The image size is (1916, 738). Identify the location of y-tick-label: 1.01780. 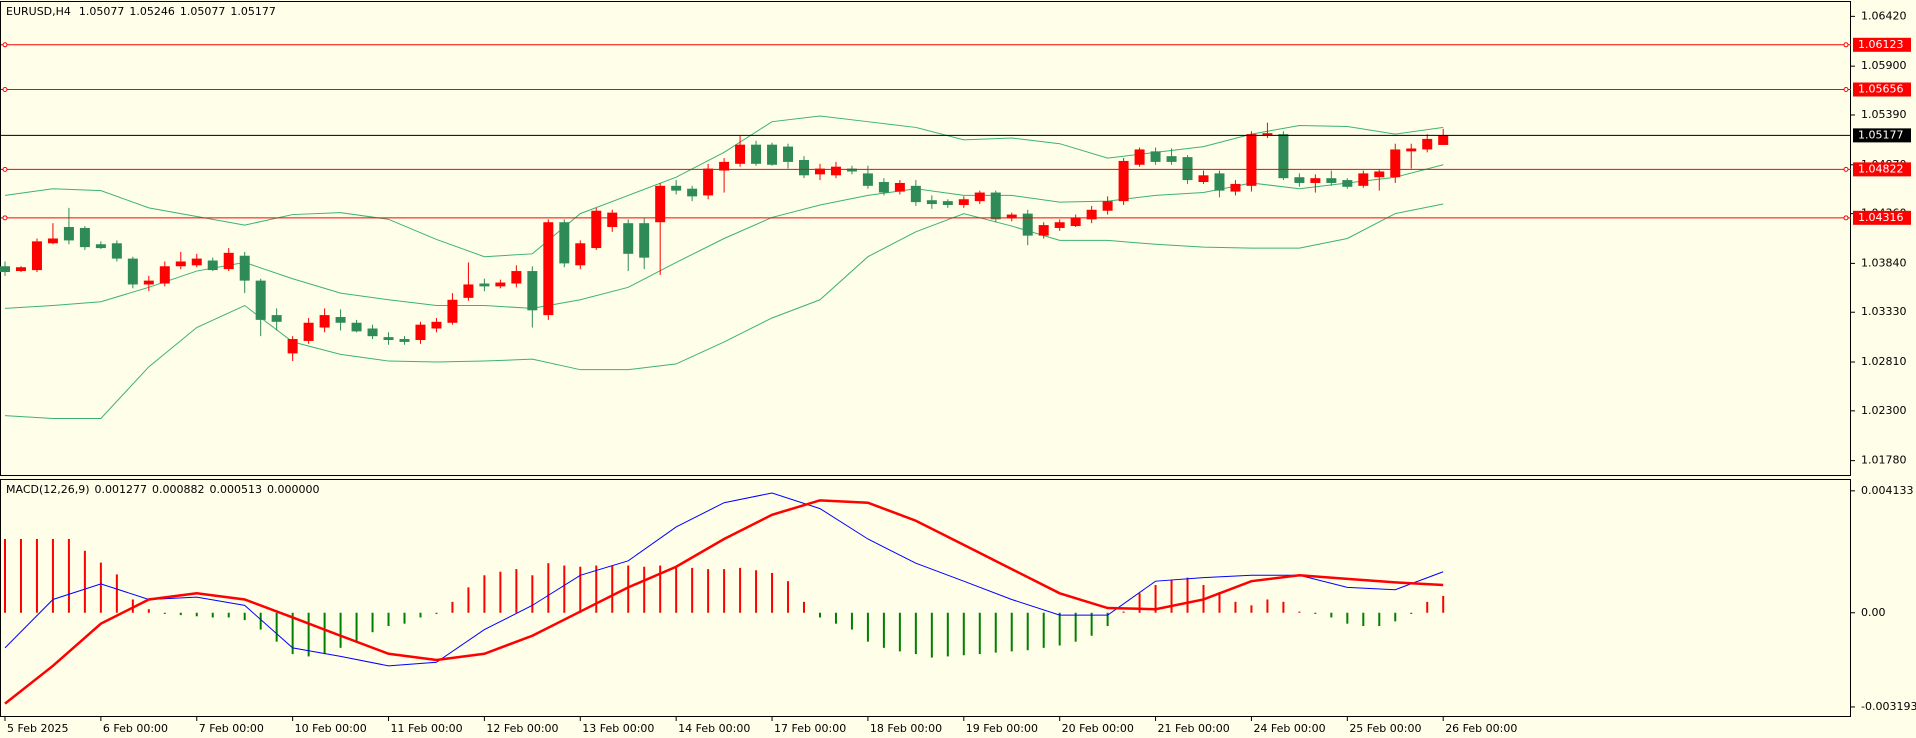
(1884, 460).